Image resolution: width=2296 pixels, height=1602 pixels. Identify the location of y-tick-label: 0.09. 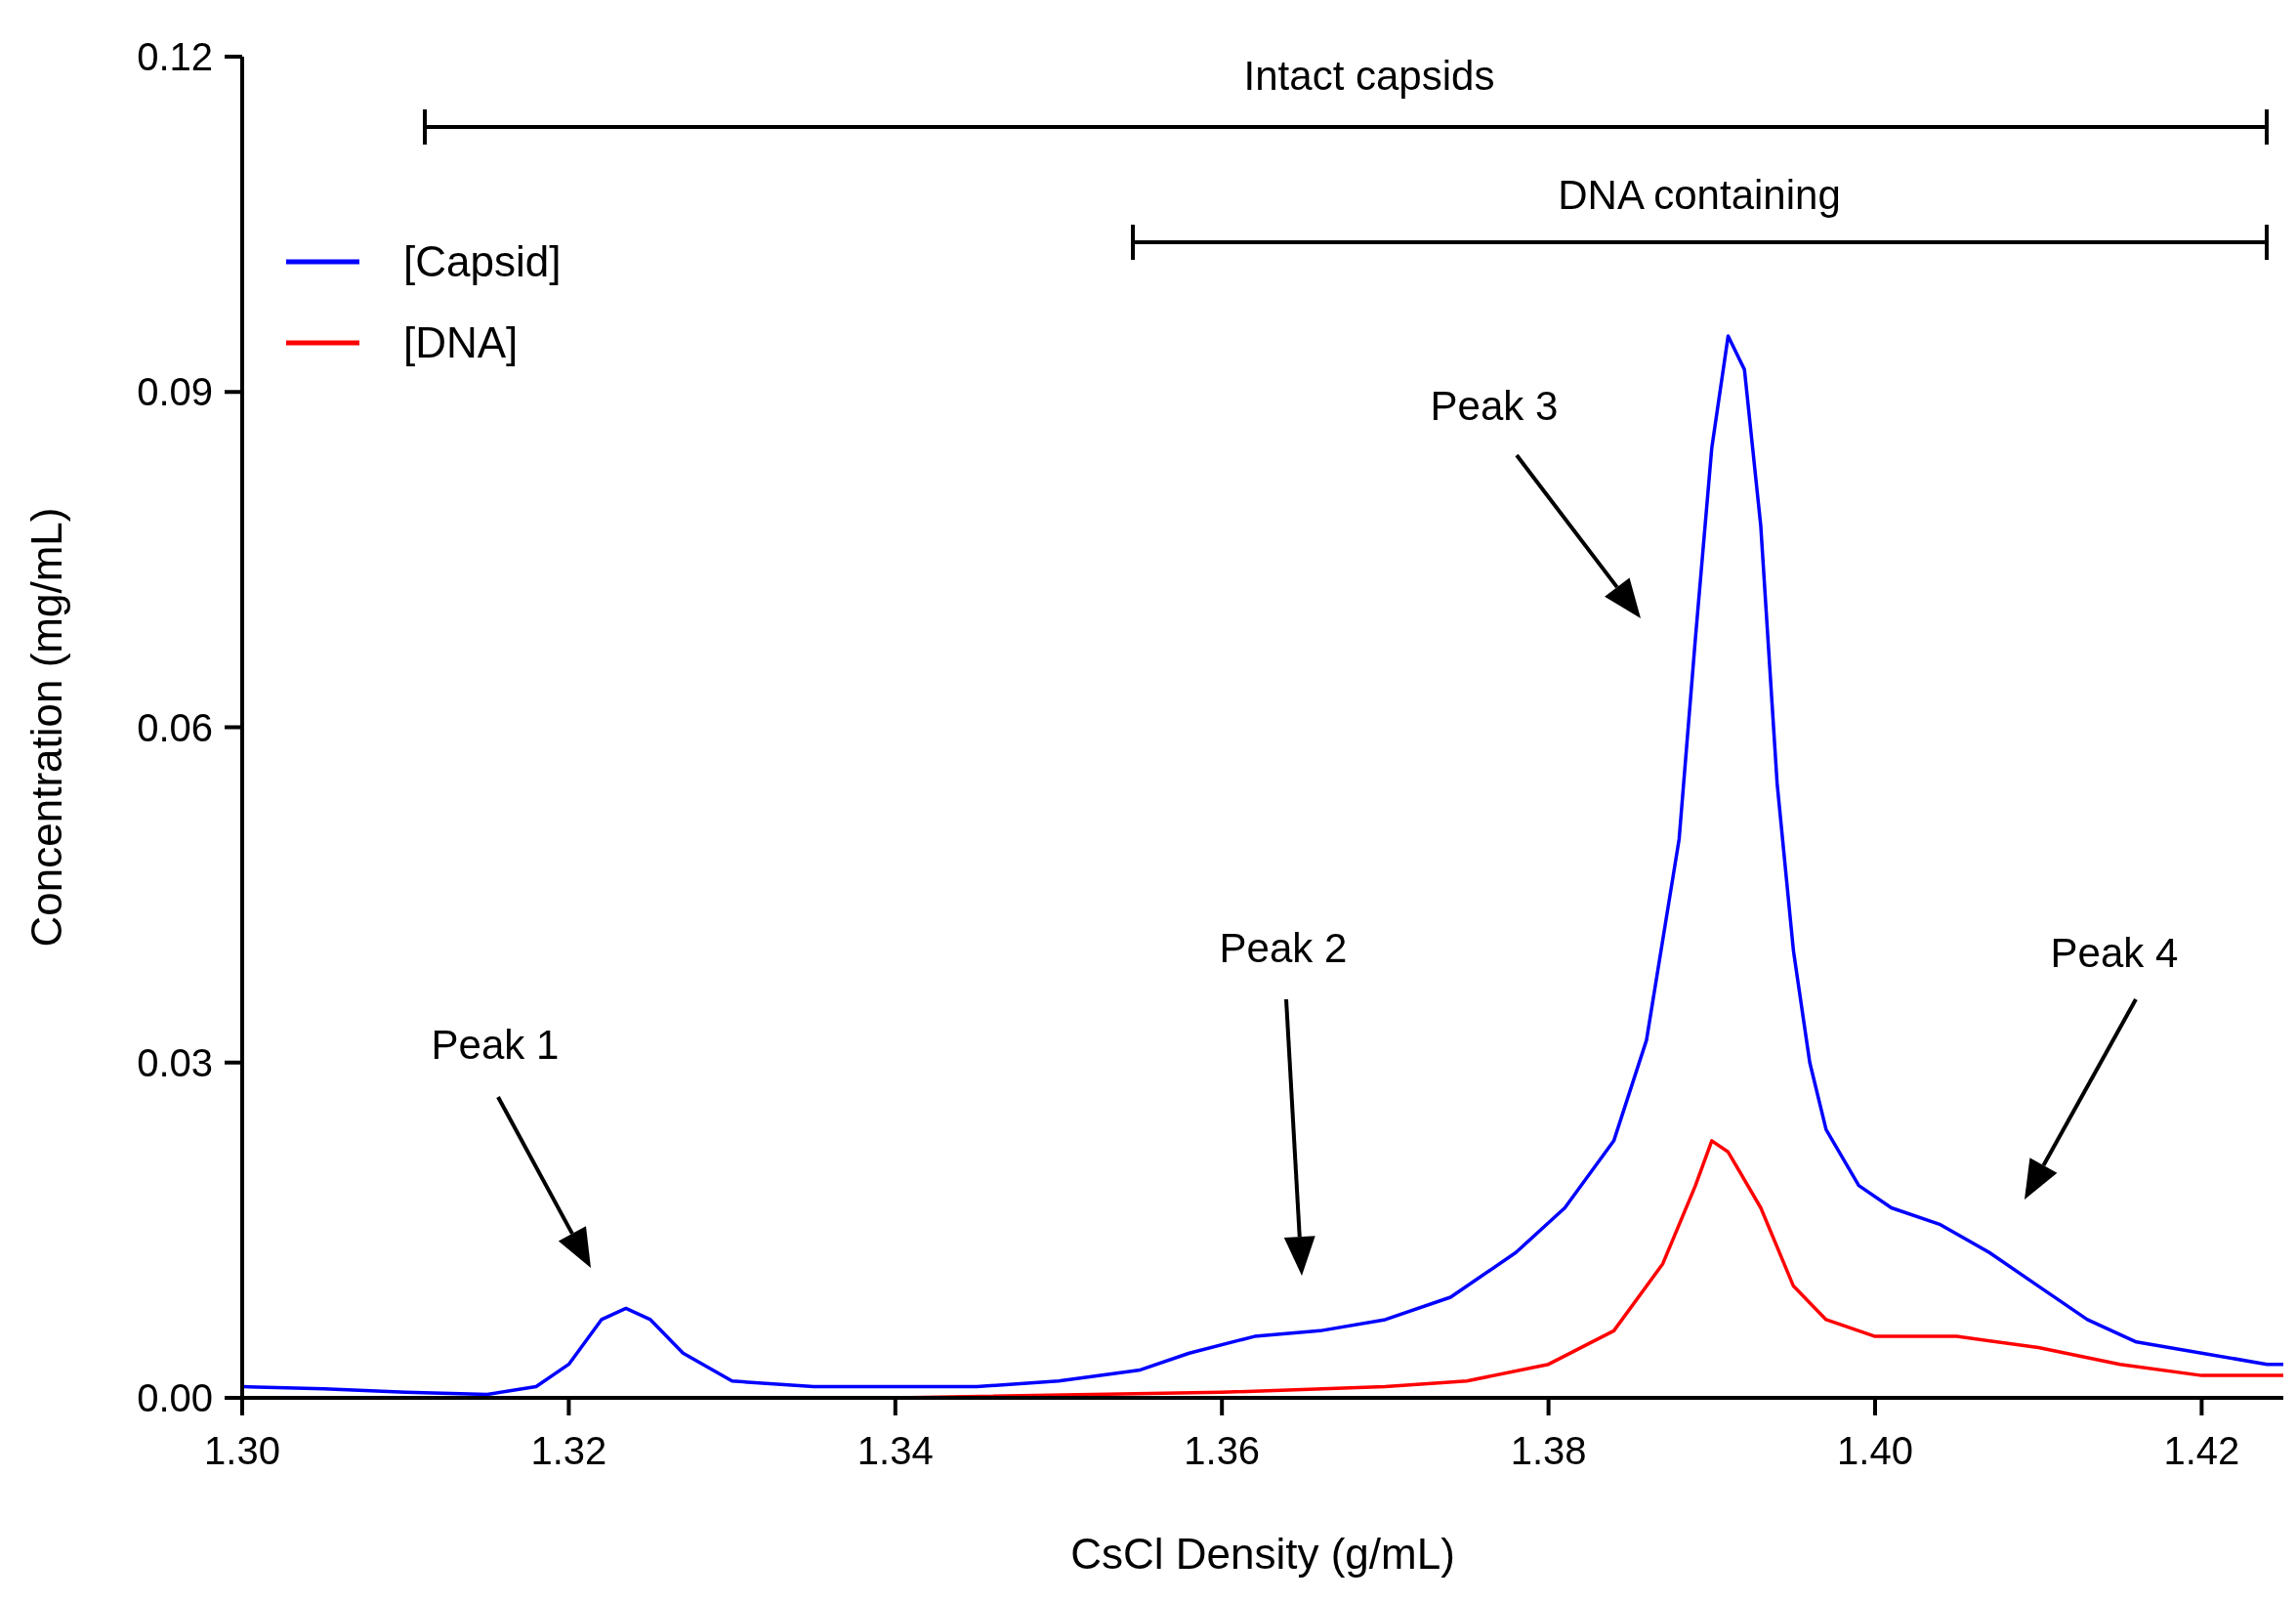
(175, 392).